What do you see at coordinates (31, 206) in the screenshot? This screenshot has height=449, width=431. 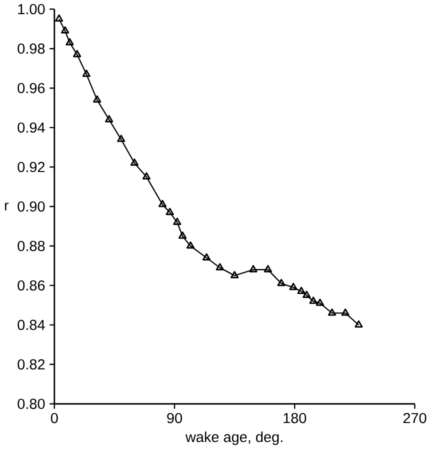 I see `y-tick-label: 0.90` at bounding box center [31, 206].